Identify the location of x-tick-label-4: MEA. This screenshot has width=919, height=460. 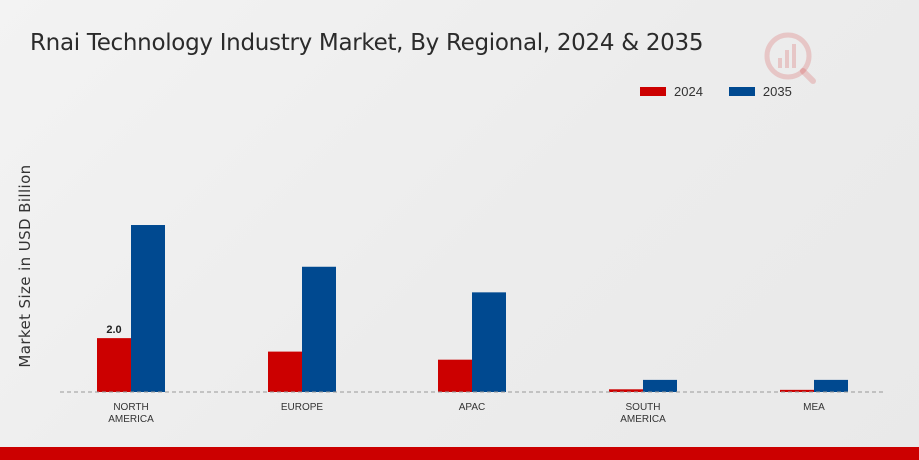
(814, 407).